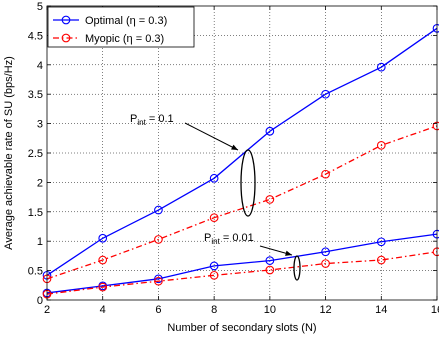  I want to click on legend-item: Myopic (η = 0.3), so click(108, 39).